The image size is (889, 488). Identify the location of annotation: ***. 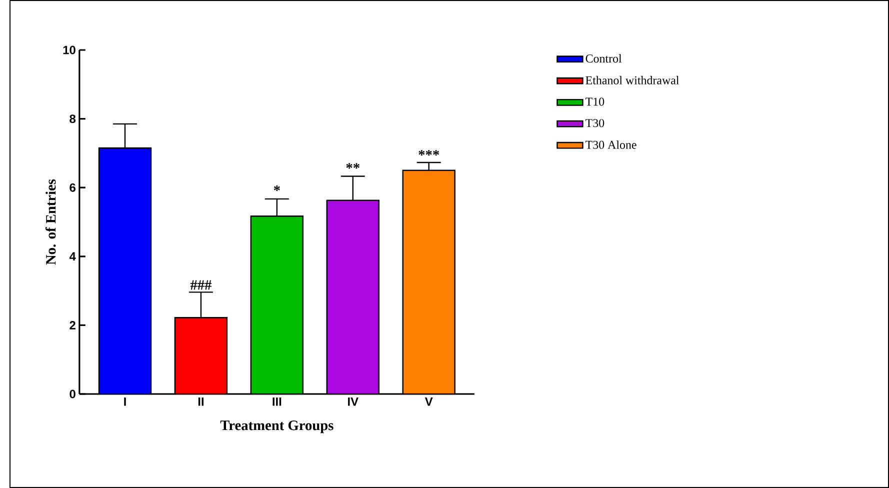
(429, 153).